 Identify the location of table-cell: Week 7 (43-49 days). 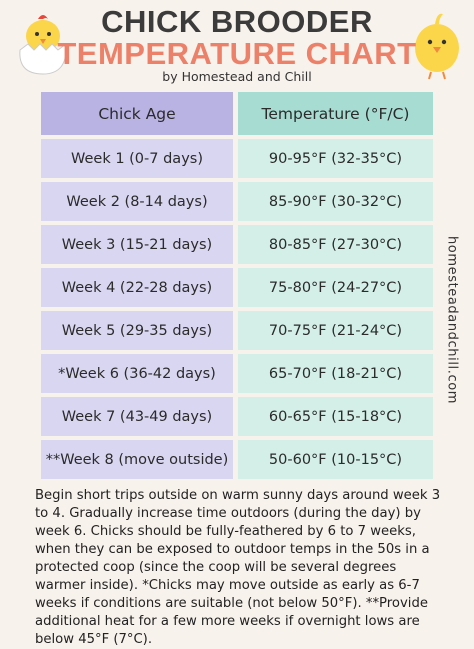
(137, 416).